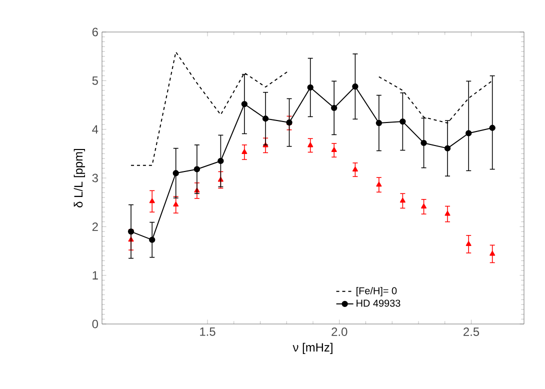 The width and height of the screenshot is (545, 389). I want to click on y-axis-title: δ L/L [ppm], so click(79, 178).